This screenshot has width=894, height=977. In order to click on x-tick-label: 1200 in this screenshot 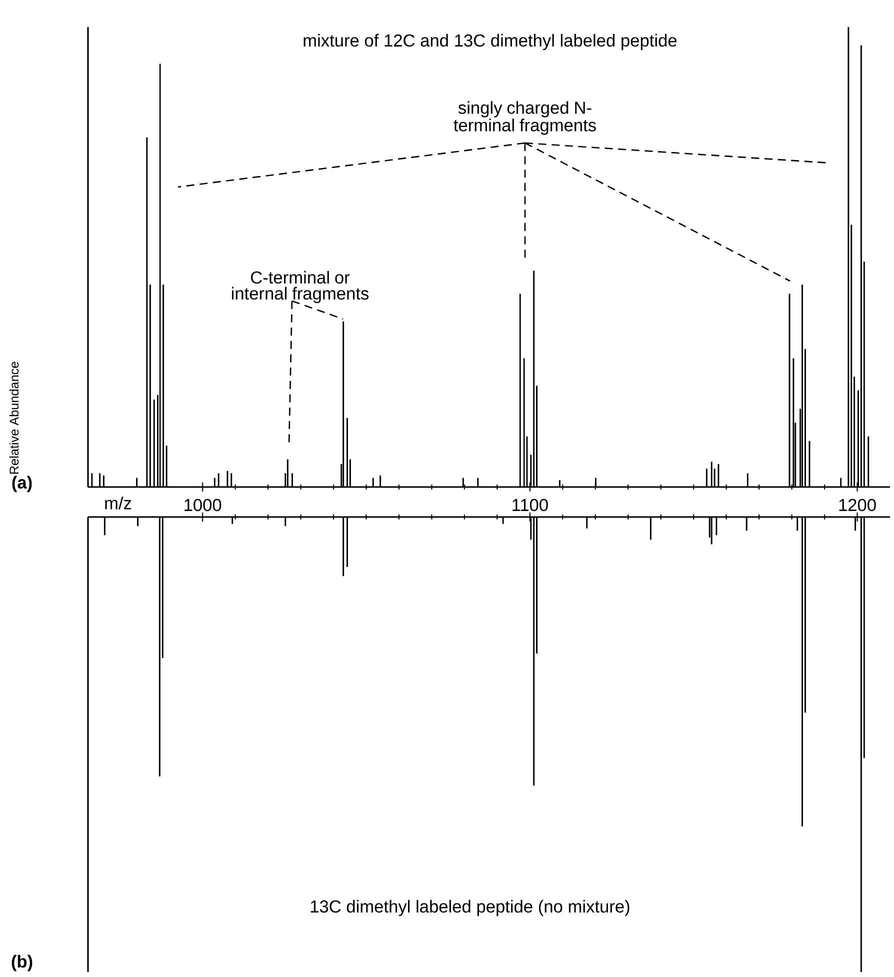, I will do `click(857, 505)`.